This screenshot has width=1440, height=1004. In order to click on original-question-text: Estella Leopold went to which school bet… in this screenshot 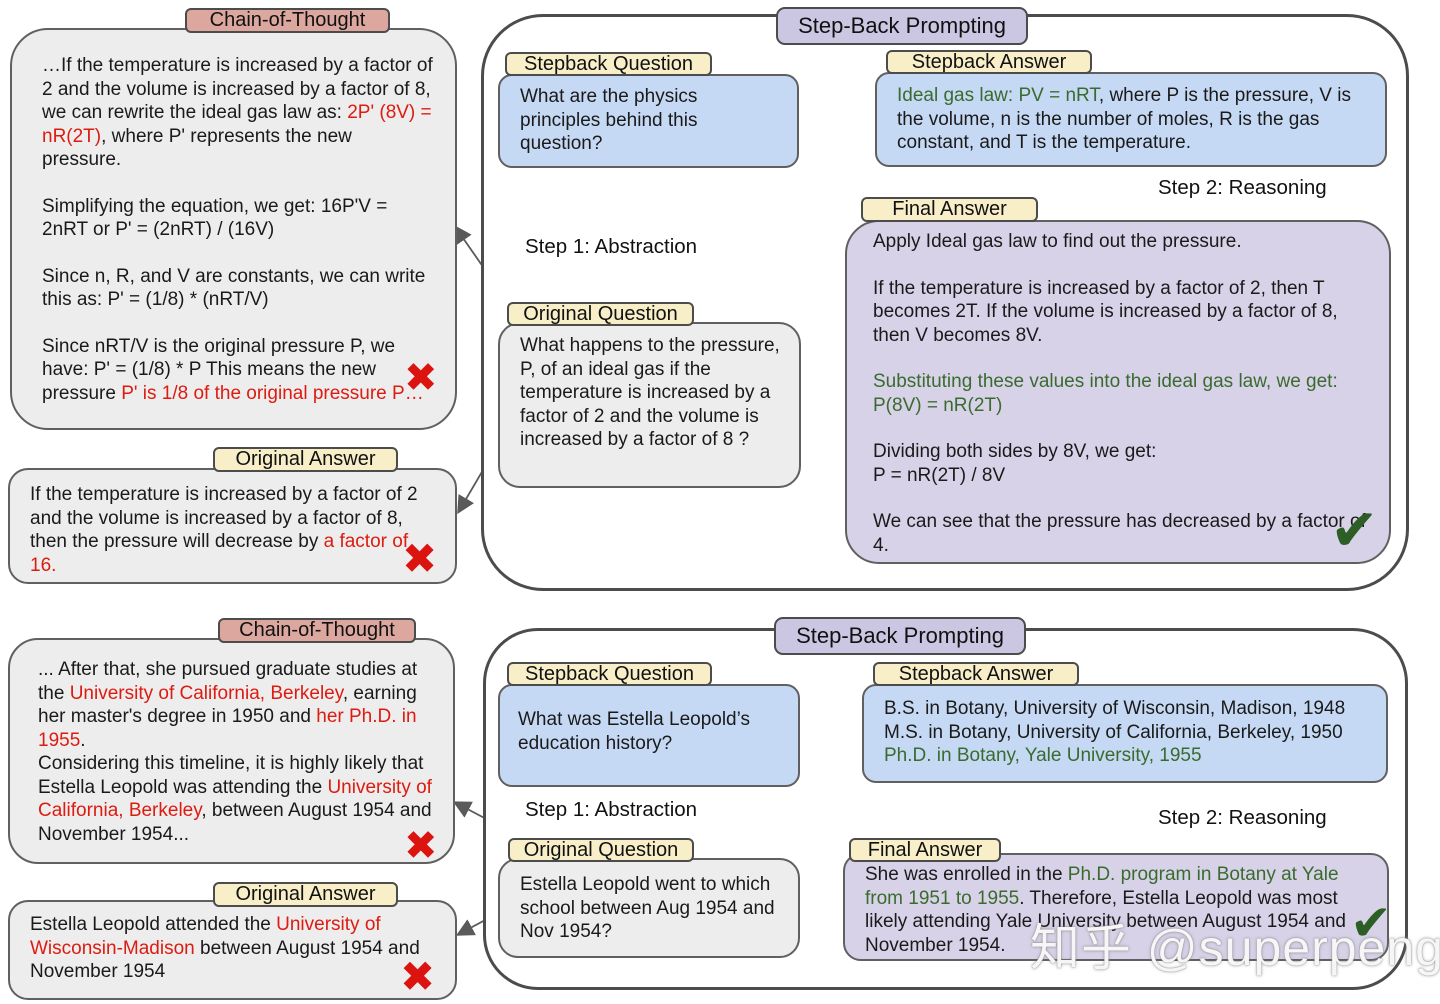, I will do `click(647, 908)`.